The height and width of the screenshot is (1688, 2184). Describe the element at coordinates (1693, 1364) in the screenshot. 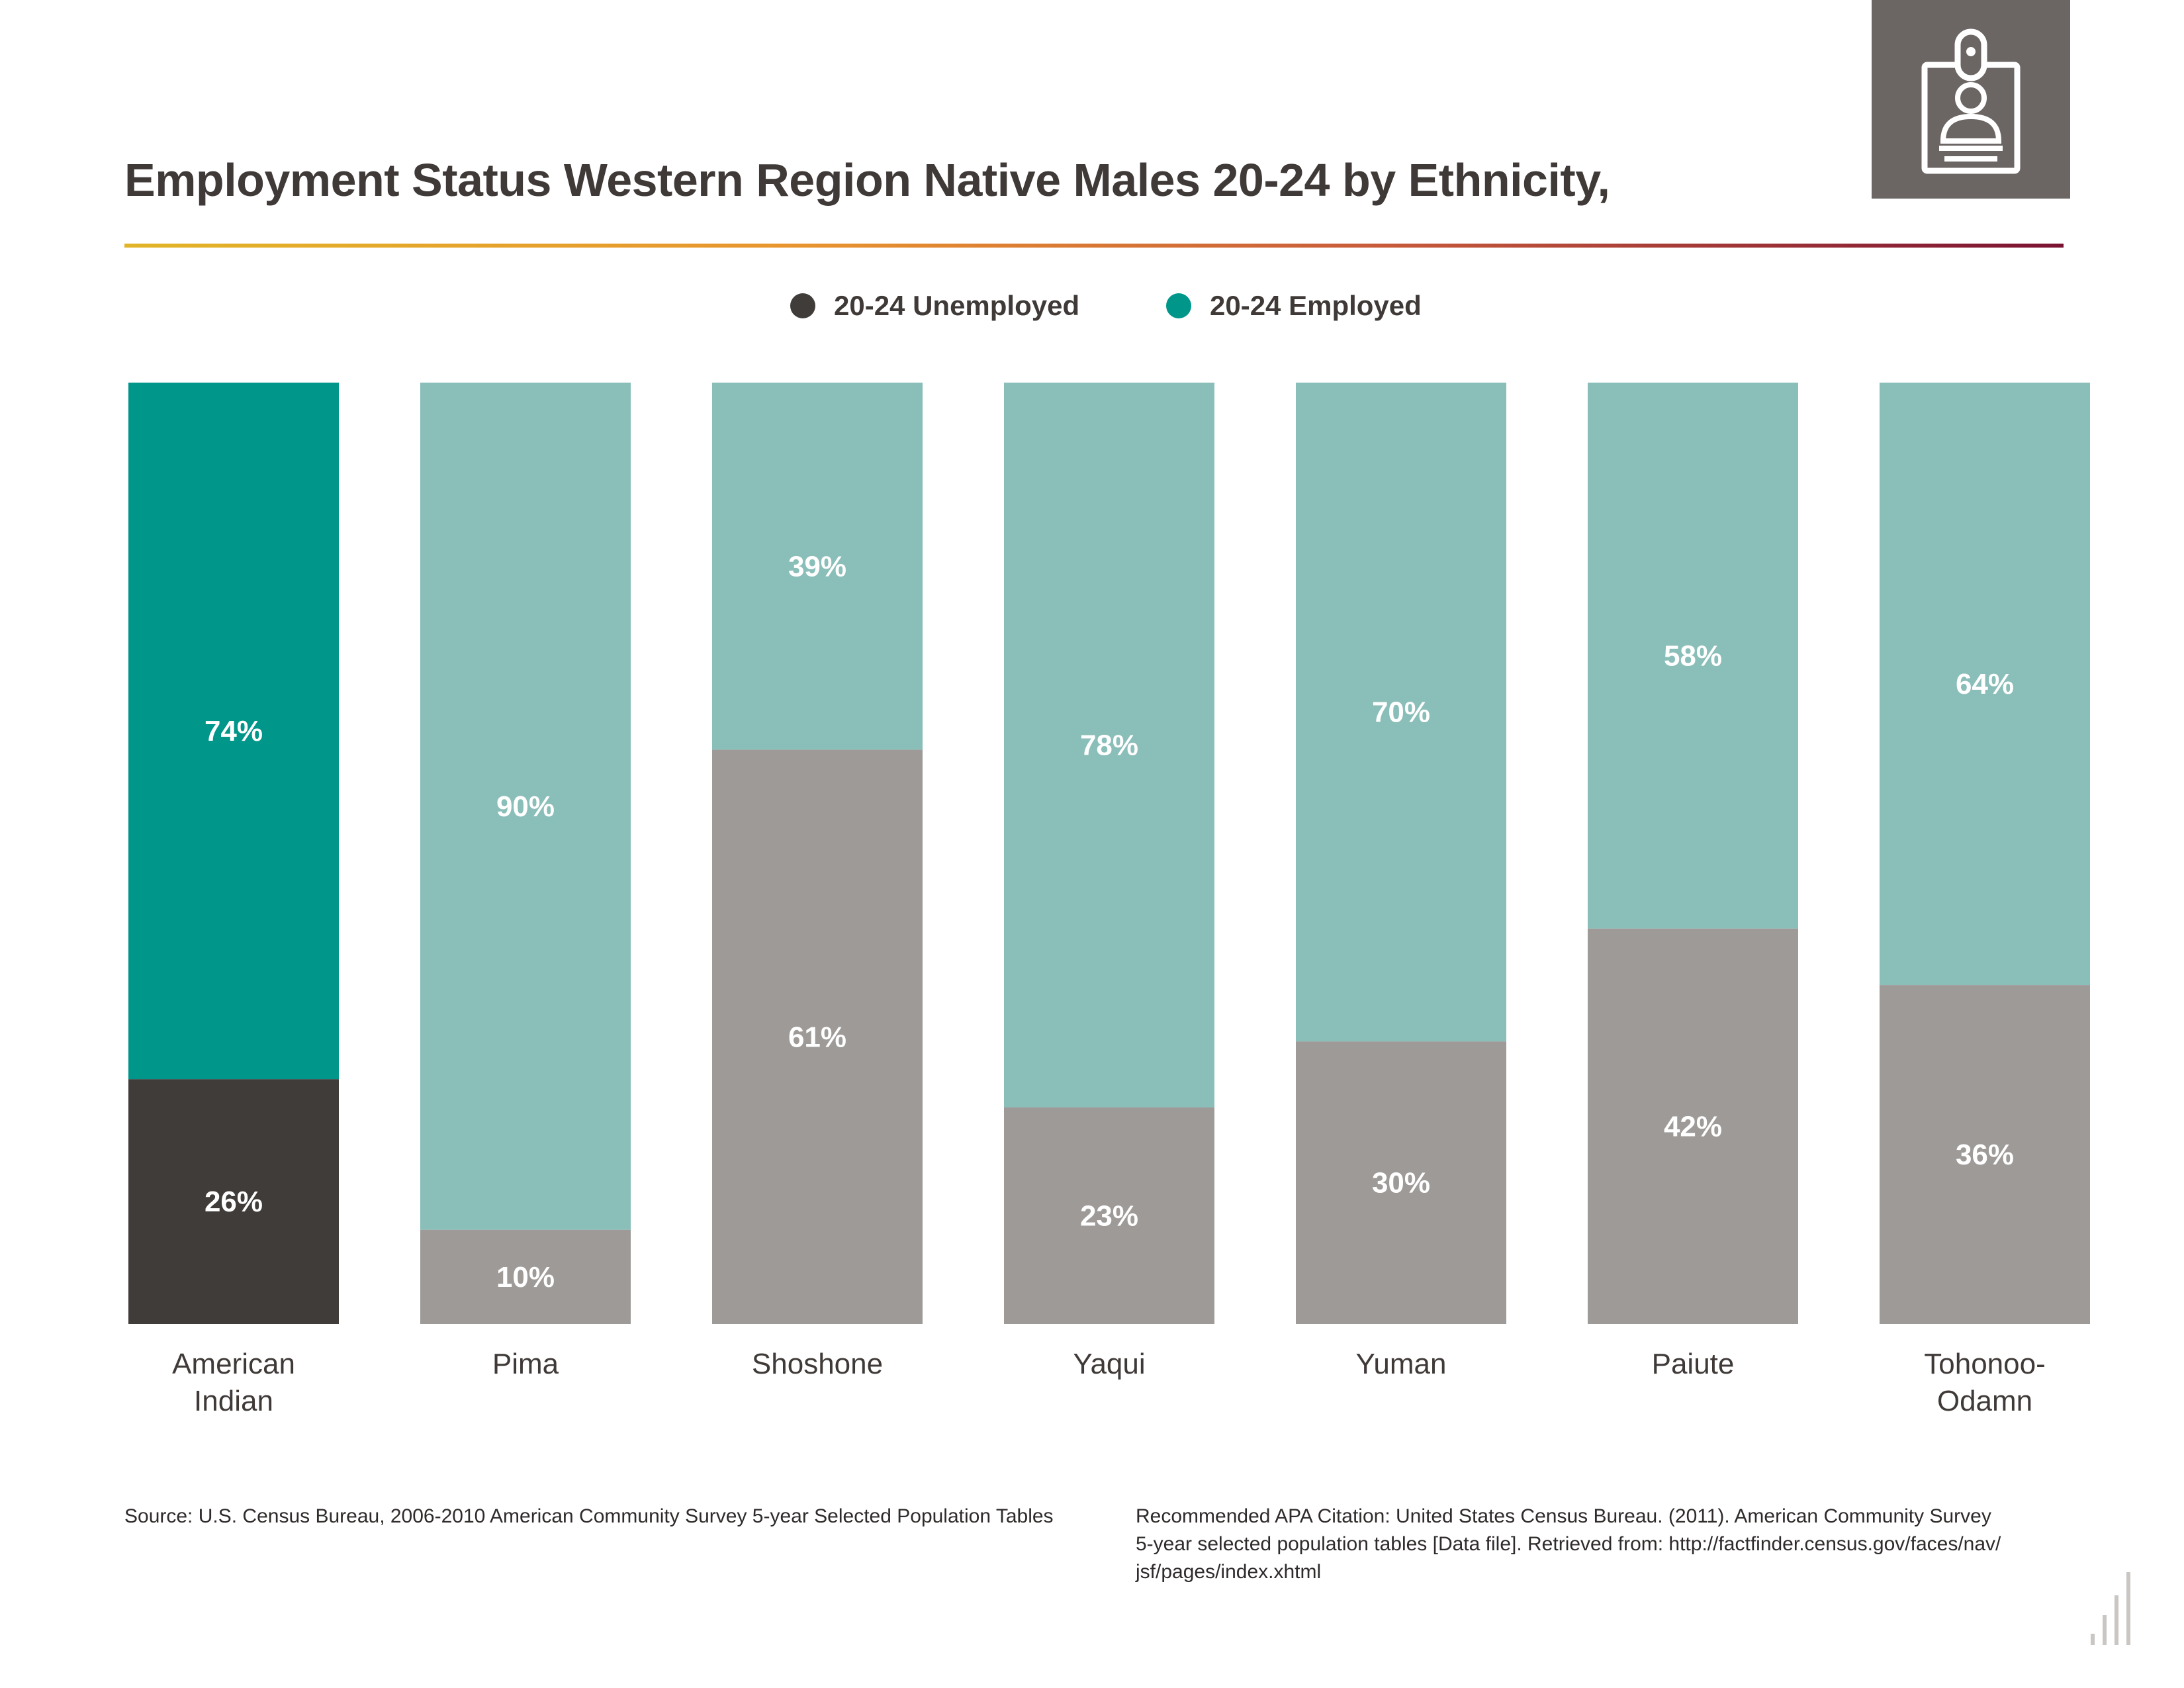

I see `category-label: Paiute` at that location.